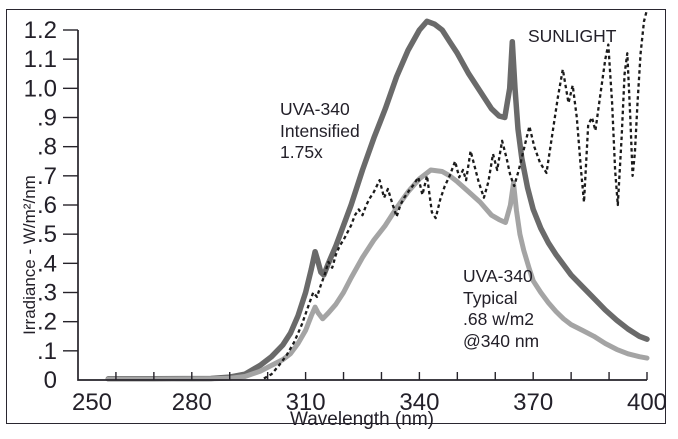 This screenshot has width=678, height=439. What do you see at coordinates (320, 130) in the screenshot?
I see `annotation-uva340-intensified: UVA-340 Intensified 1.75x` at bounding box center [320, 130].